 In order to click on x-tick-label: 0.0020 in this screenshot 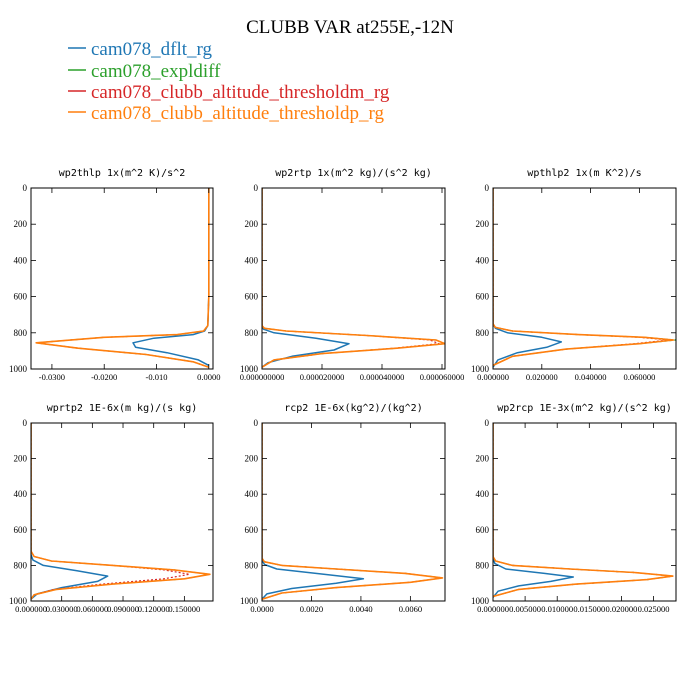, I will do `click(311, 609)`.